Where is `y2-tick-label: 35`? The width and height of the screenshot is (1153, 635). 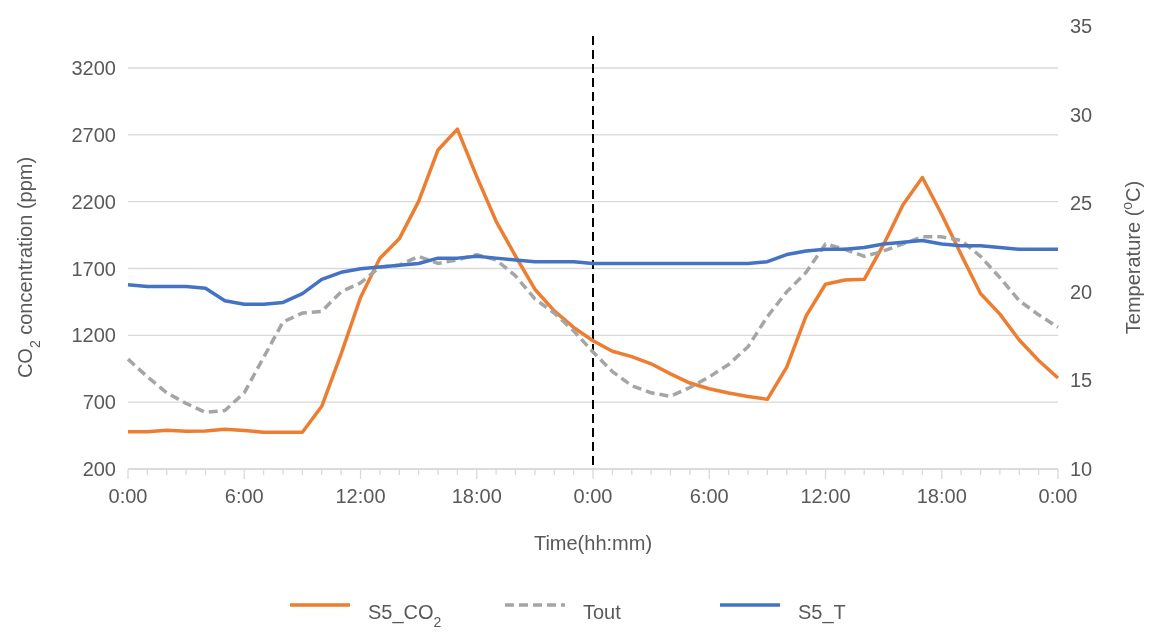 y2-tick-label: 35 is located at coordinates (1081, 26).